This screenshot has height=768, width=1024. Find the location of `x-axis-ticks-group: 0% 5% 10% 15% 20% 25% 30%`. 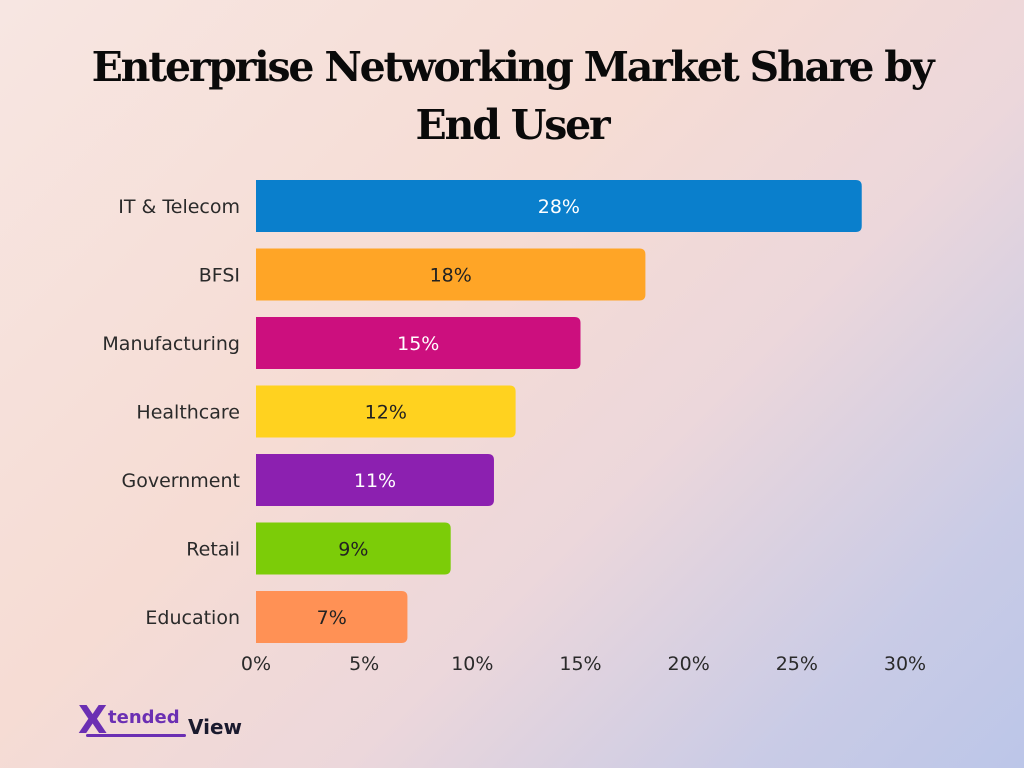

x-axis-ticks-group: 0% 5% 10% 15% 20% 25% 30% is located at coordinates (583, 664).